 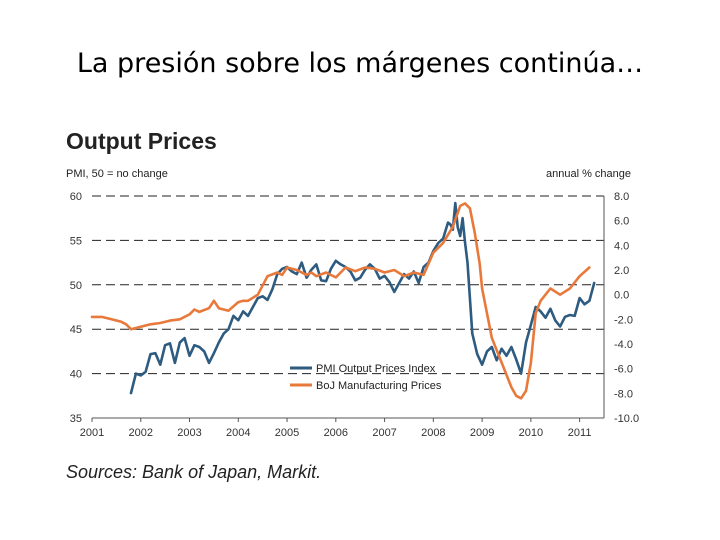 I want to click on x-tick-label: 2001, so click(x=92, y=433).